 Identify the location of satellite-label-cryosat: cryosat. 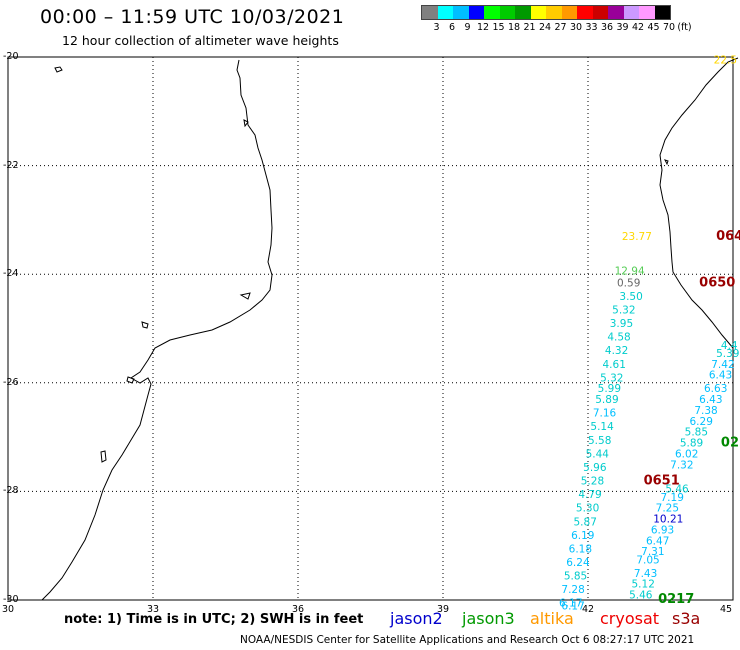
(630, 618).